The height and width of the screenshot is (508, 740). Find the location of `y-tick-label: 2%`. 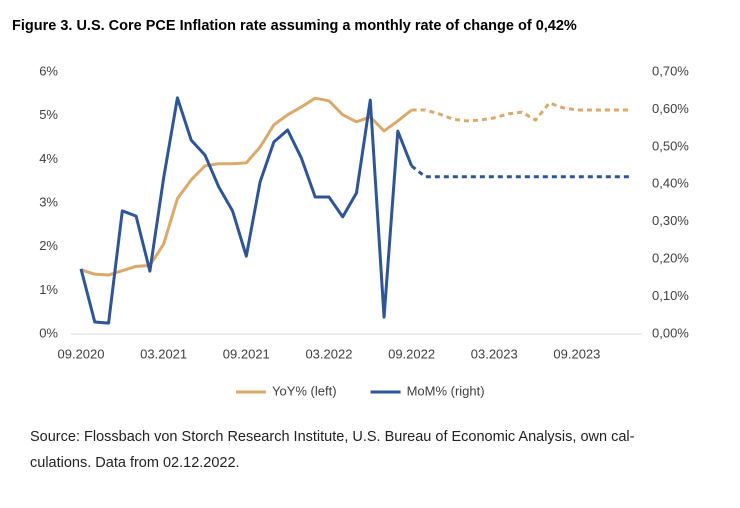

y-tick-label: 2% is located at coordinates (48, 245).